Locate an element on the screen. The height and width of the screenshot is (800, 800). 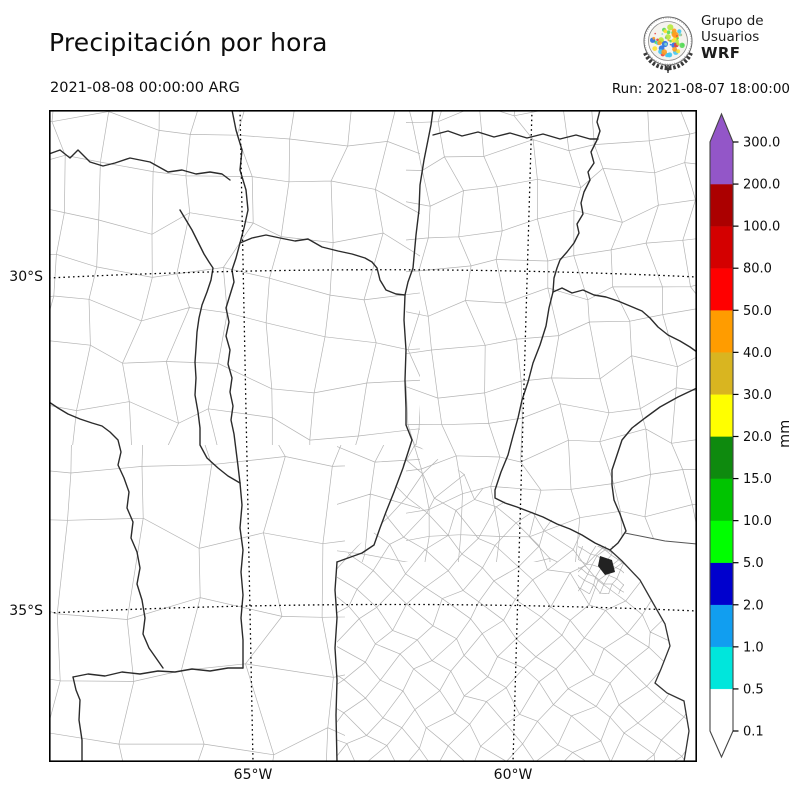
lon-tick-label-1: 60°W is located at coordinates (513, 775).